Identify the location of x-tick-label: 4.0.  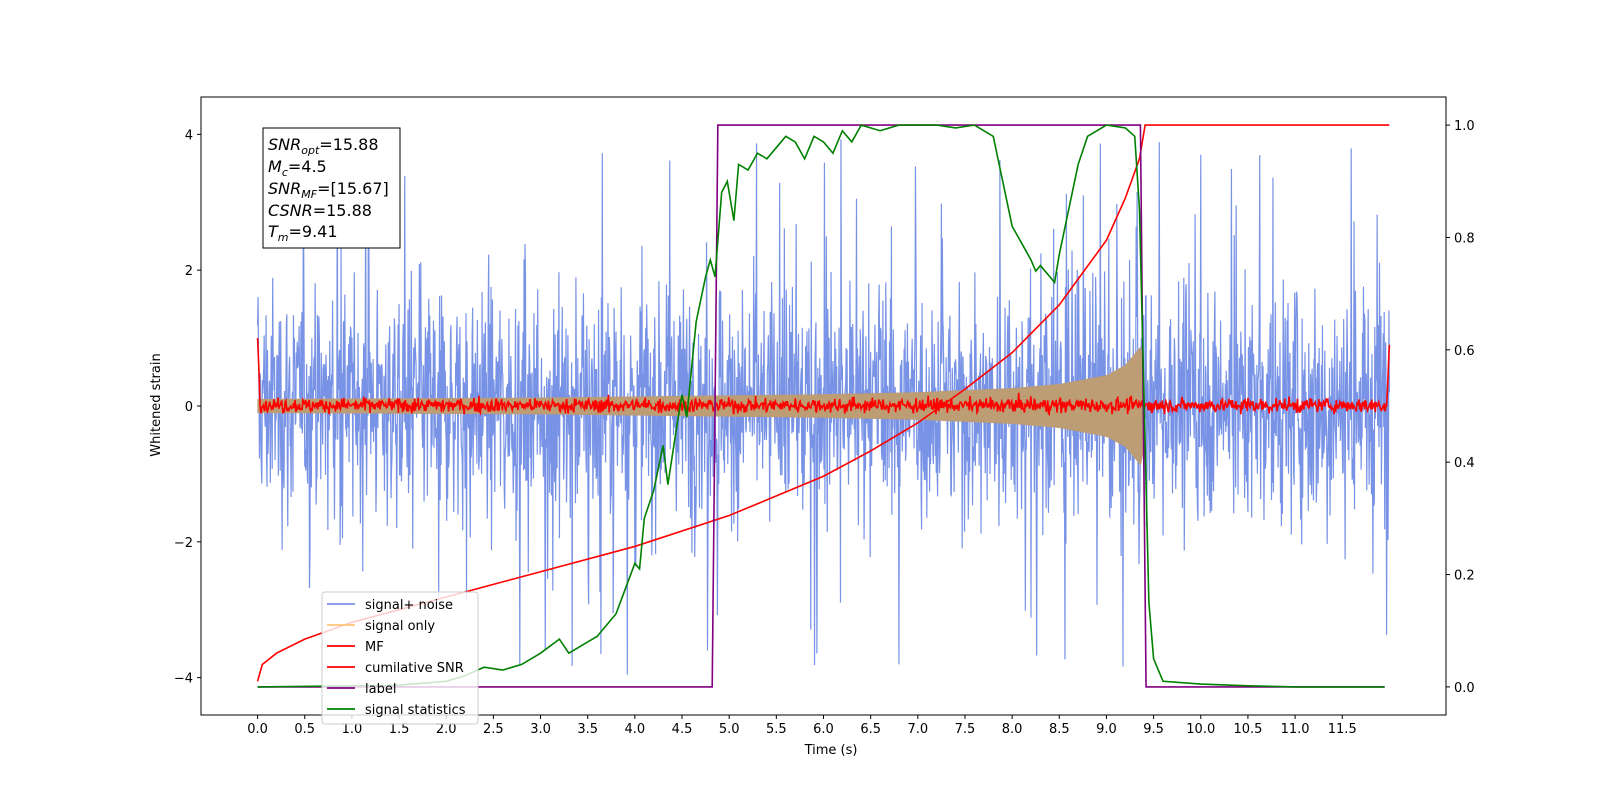
(635, 729).